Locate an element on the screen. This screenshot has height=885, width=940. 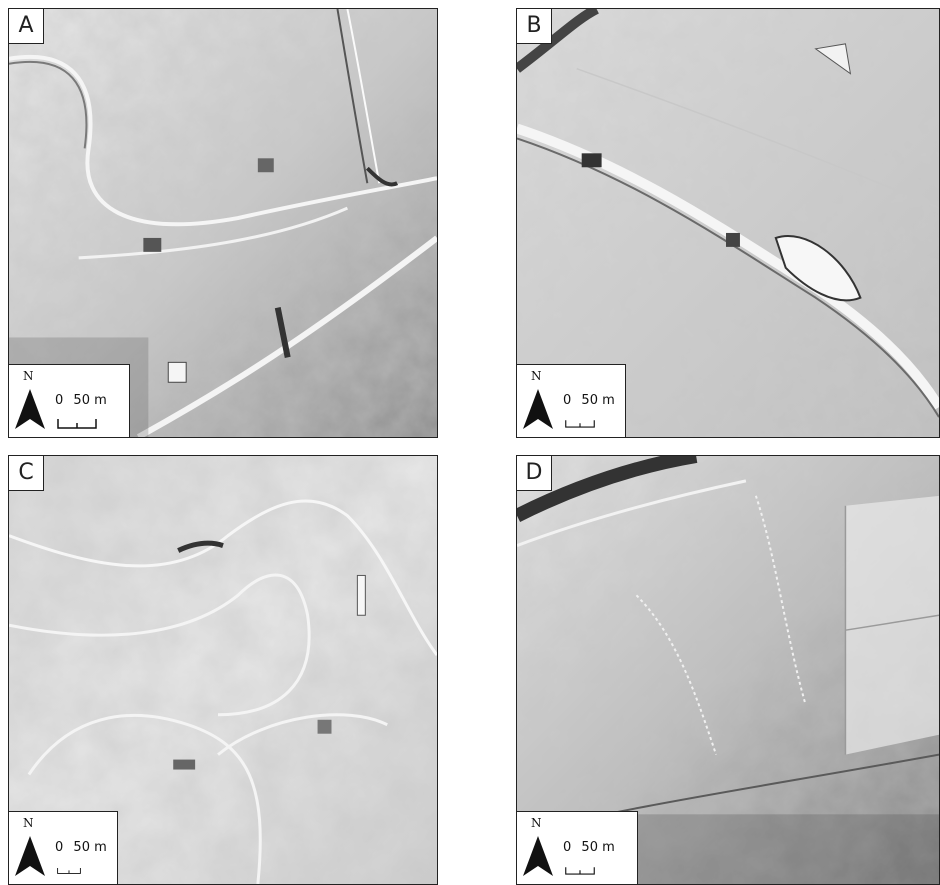
panel-label-a: A is located at coordinates (26, 26).